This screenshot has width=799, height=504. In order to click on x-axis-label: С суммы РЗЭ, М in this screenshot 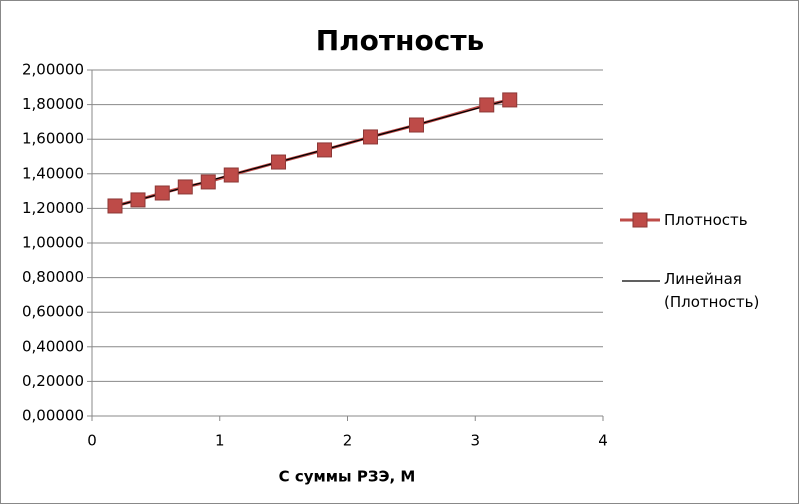, I will do `click(347, 477)`.